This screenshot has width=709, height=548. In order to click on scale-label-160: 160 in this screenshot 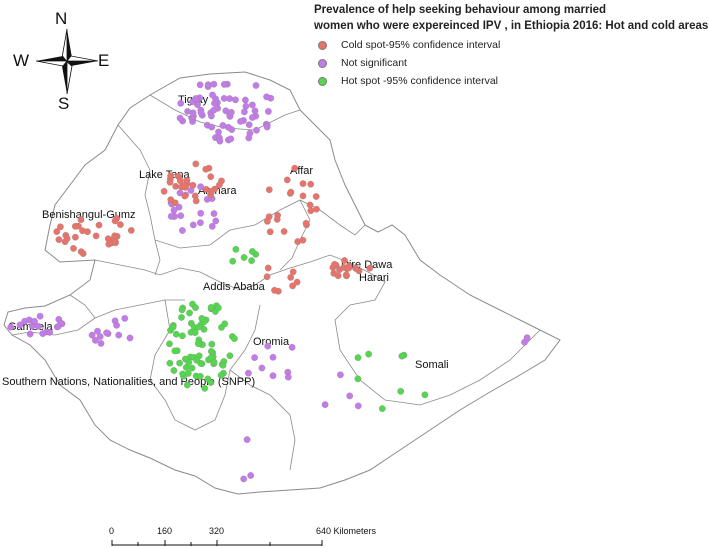, I will do `click(165, 531)`.